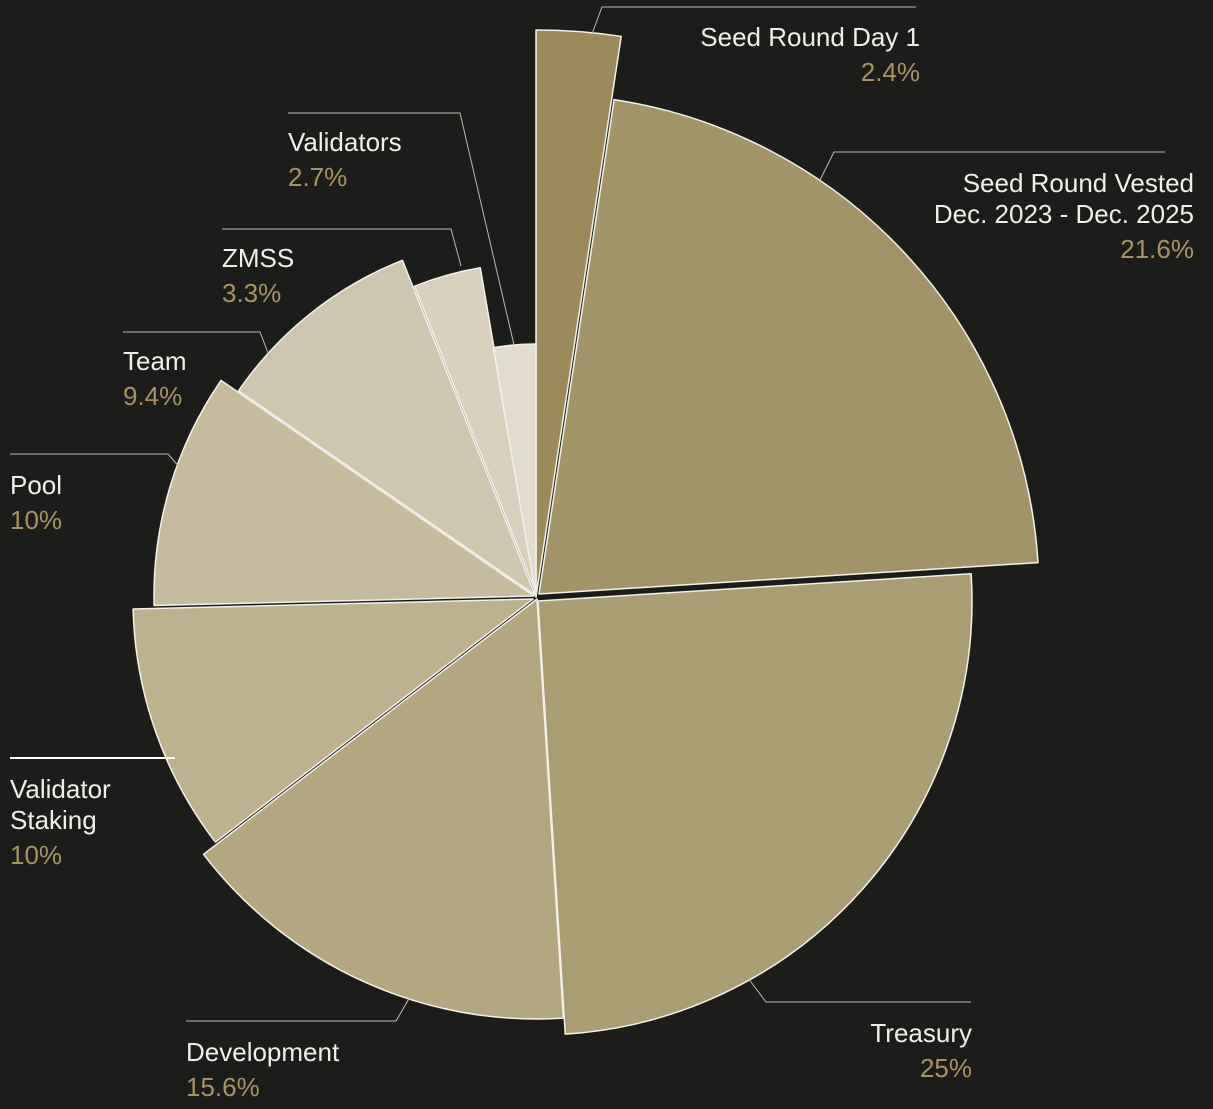 This screenshot has width=1213, height=1109. Describe the element at coordinates (921, 1051) in the screenshot. I see `label-treasury: Treasury 25%` at that location.